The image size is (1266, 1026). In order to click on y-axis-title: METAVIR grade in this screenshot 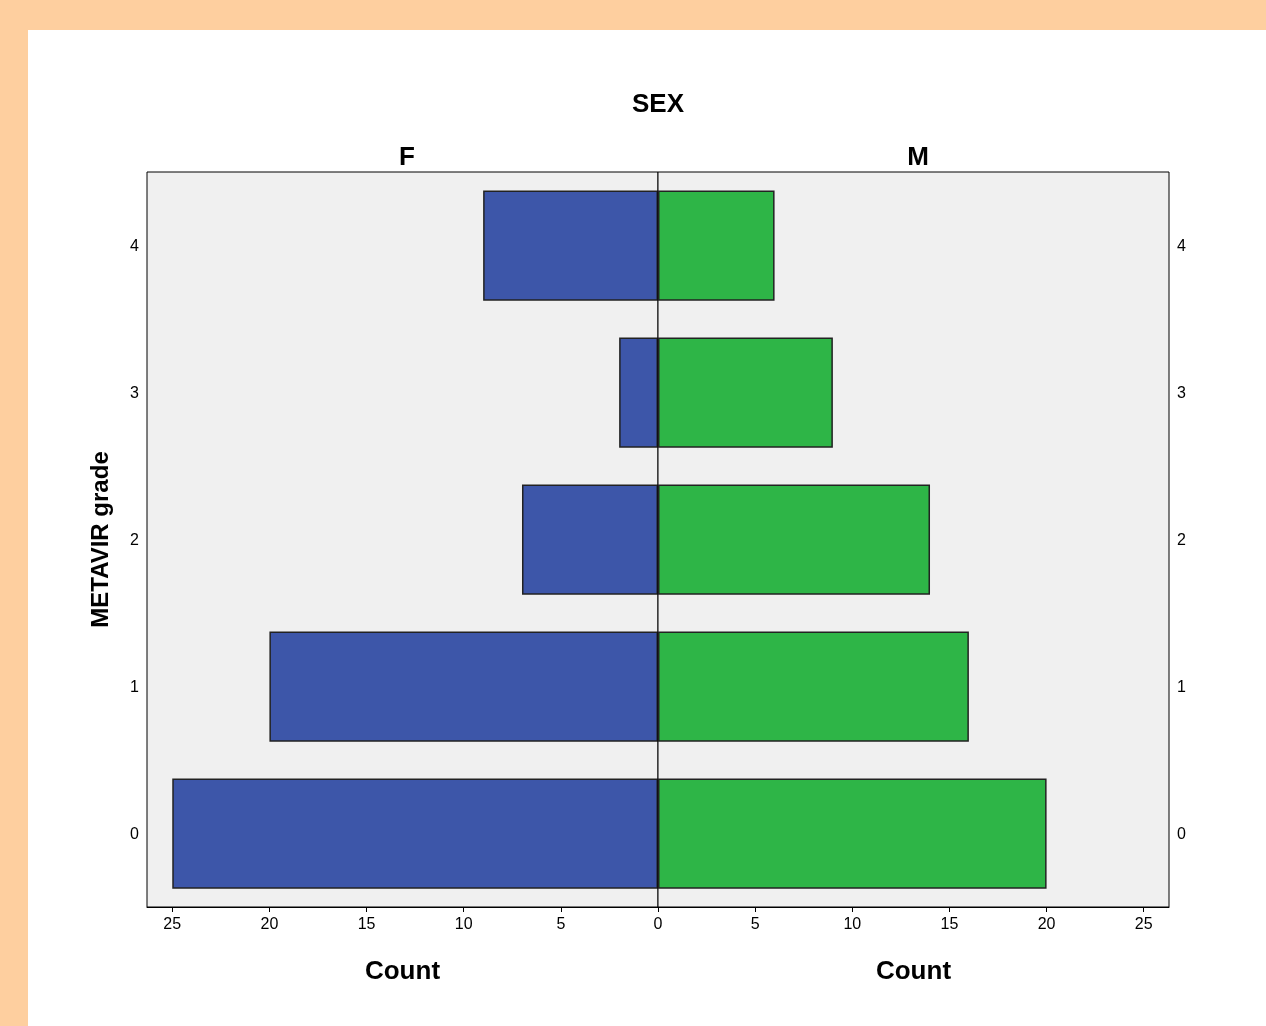, I will do `click(99, 539)`.